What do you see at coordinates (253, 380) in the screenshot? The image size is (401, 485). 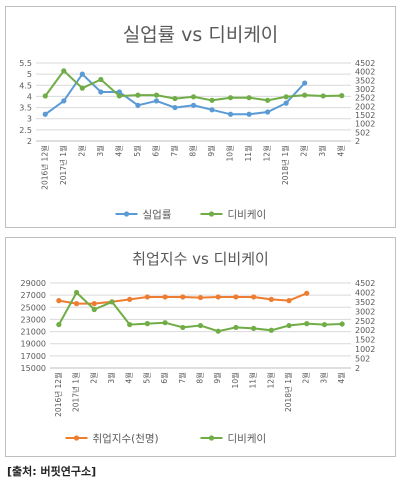 I see `chart2-x-tick: 11월` at bounding box center [253, 380].